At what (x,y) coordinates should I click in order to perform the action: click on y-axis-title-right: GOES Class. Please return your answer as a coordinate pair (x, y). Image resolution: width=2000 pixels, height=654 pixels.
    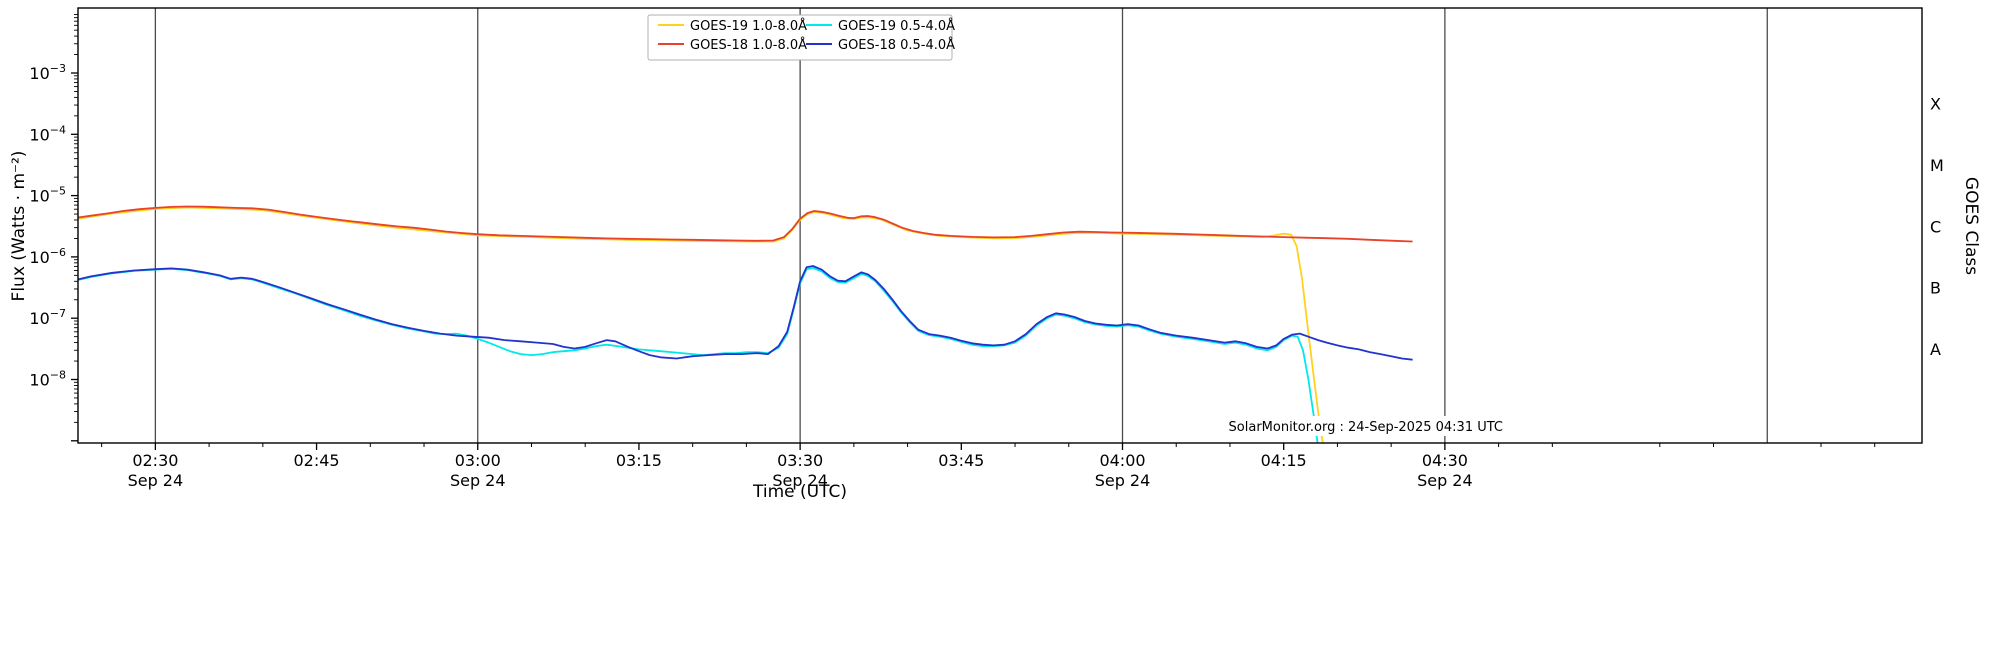
    Looking at the image, I should click on (1971, 226).